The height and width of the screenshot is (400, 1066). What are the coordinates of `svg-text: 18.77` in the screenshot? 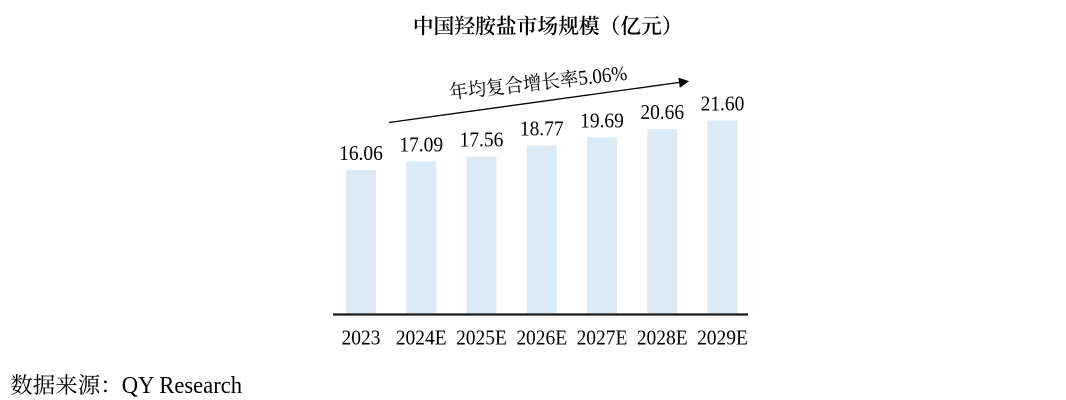 It's located at (542, 129).